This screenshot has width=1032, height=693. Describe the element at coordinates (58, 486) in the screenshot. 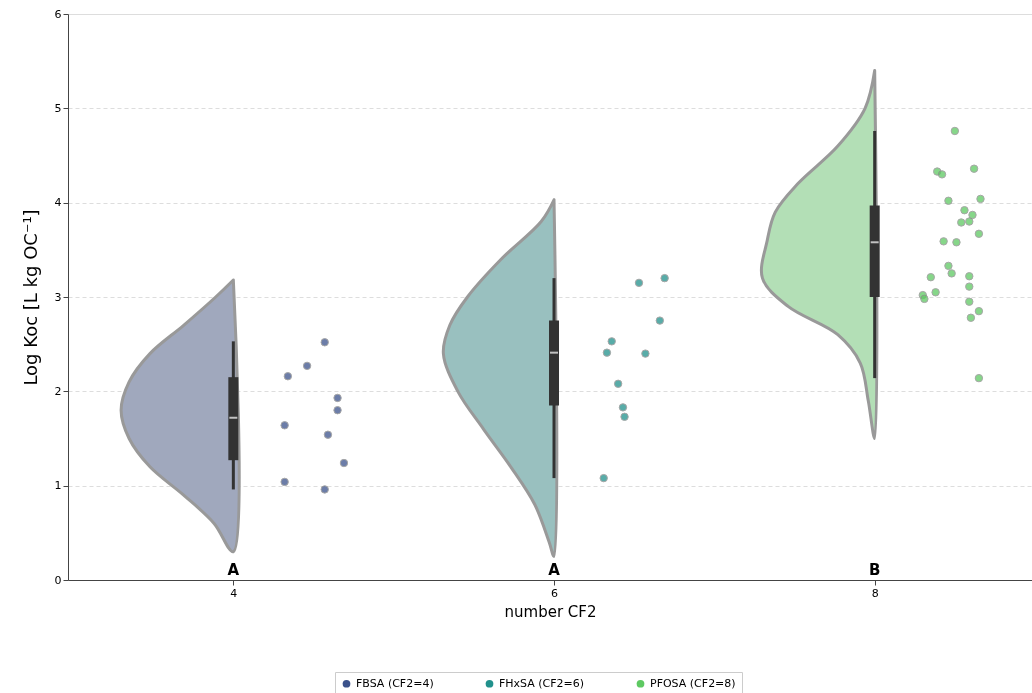

I see `y-tick-label: 1` at that location.